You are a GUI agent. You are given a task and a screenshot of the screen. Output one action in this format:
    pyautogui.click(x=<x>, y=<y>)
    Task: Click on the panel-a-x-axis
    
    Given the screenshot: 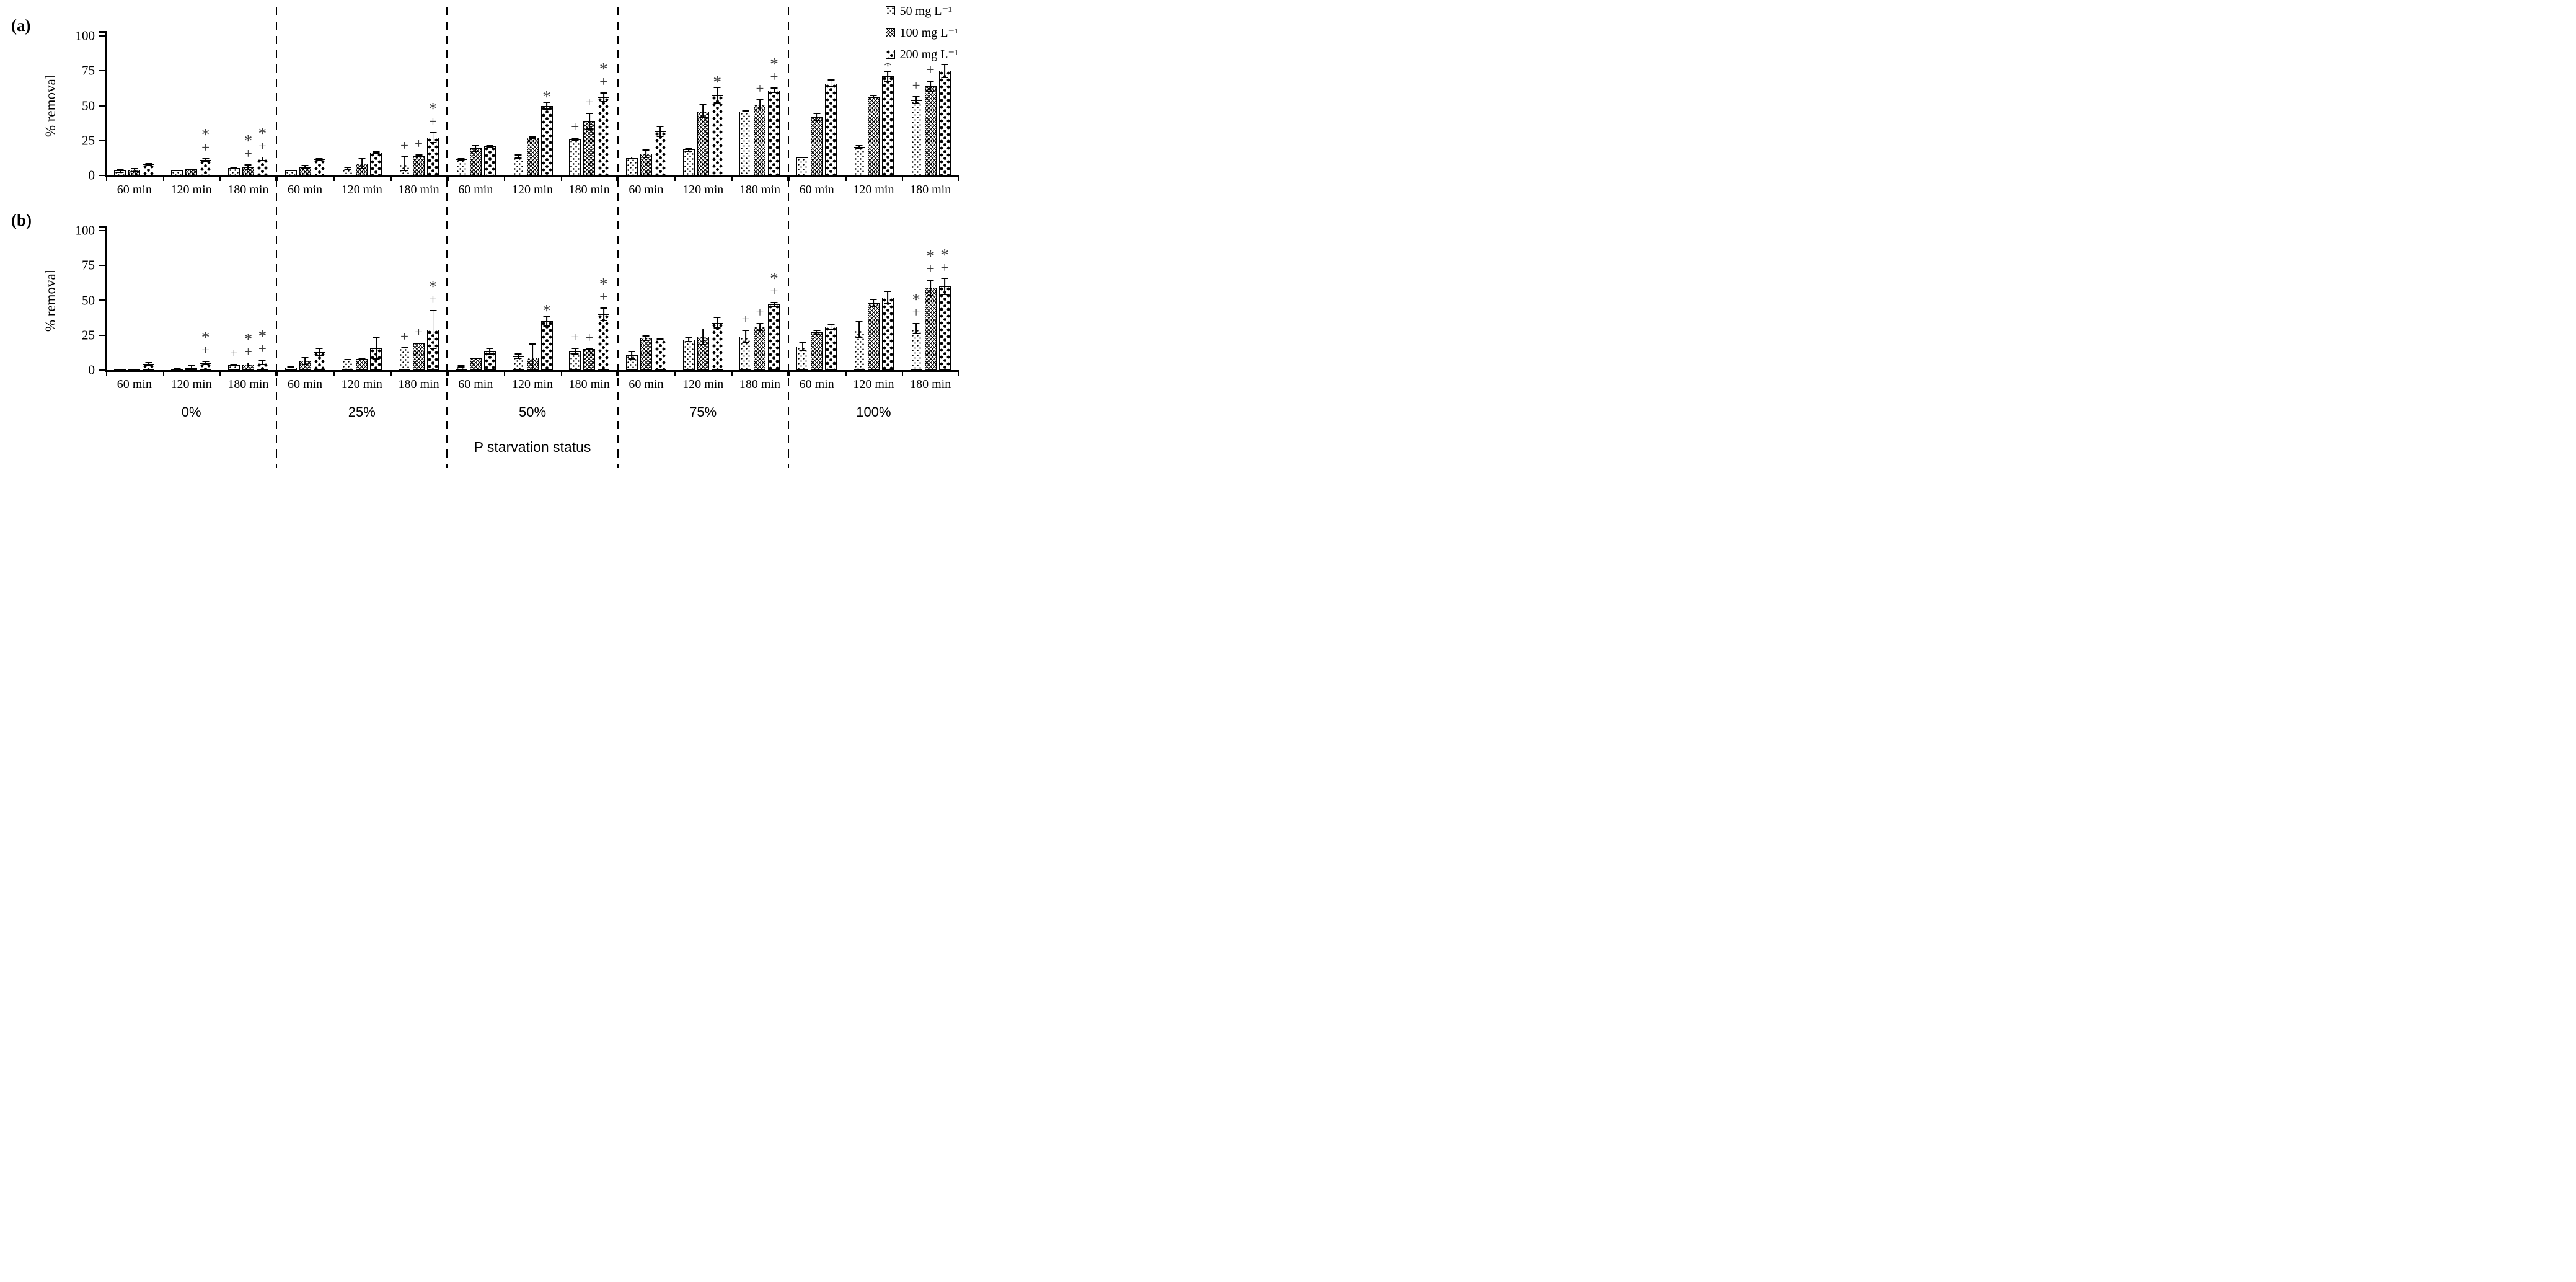 What is the action you would take?
    pyautogui.click(x=532, y=176)
    